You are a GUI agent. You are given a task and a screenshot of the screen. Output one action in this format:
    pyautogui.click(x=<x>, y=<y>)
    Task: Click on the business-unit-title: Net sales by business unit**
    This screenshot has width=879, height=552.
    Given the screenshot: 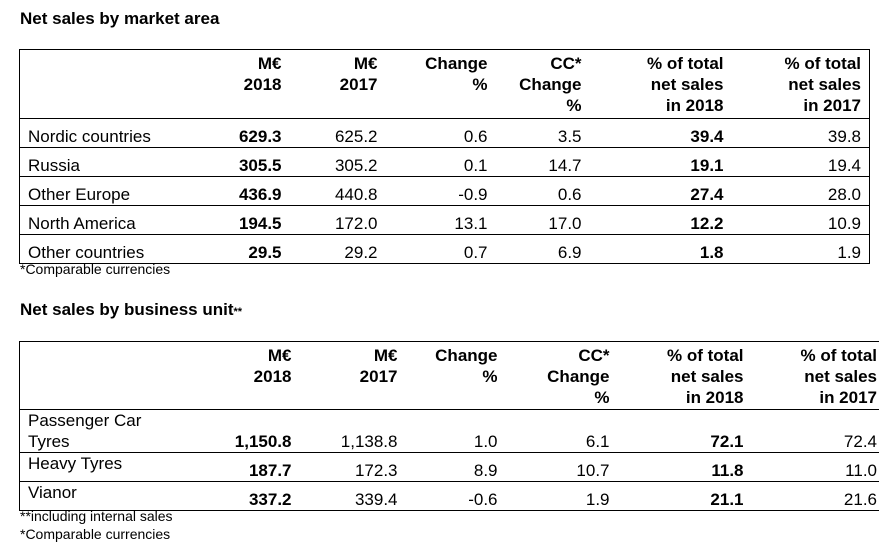 What is the action you would take?
    pyautogui.click(x=131, y=309)
    